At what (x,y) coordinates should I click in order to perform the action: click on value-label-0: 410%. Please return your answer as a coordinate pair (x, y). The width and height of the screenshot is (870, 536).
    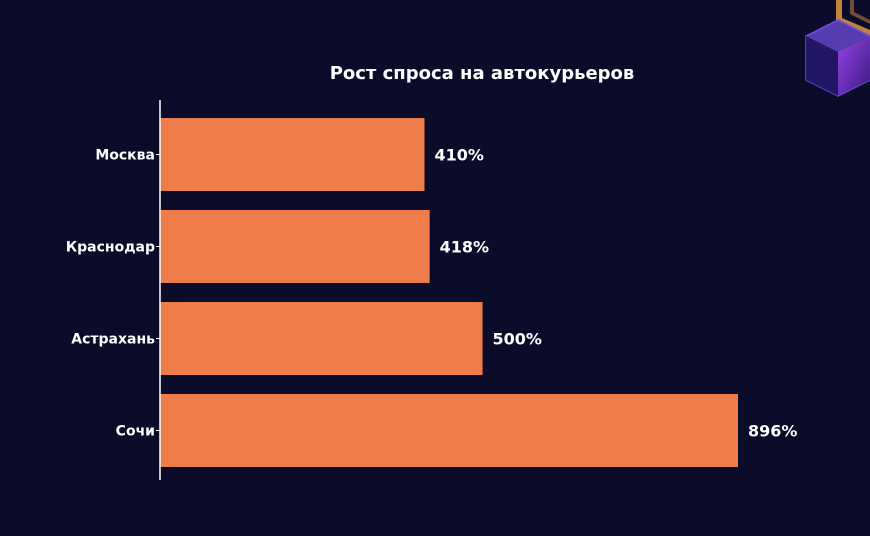
    Looking at the image, I should click on (458, 155).